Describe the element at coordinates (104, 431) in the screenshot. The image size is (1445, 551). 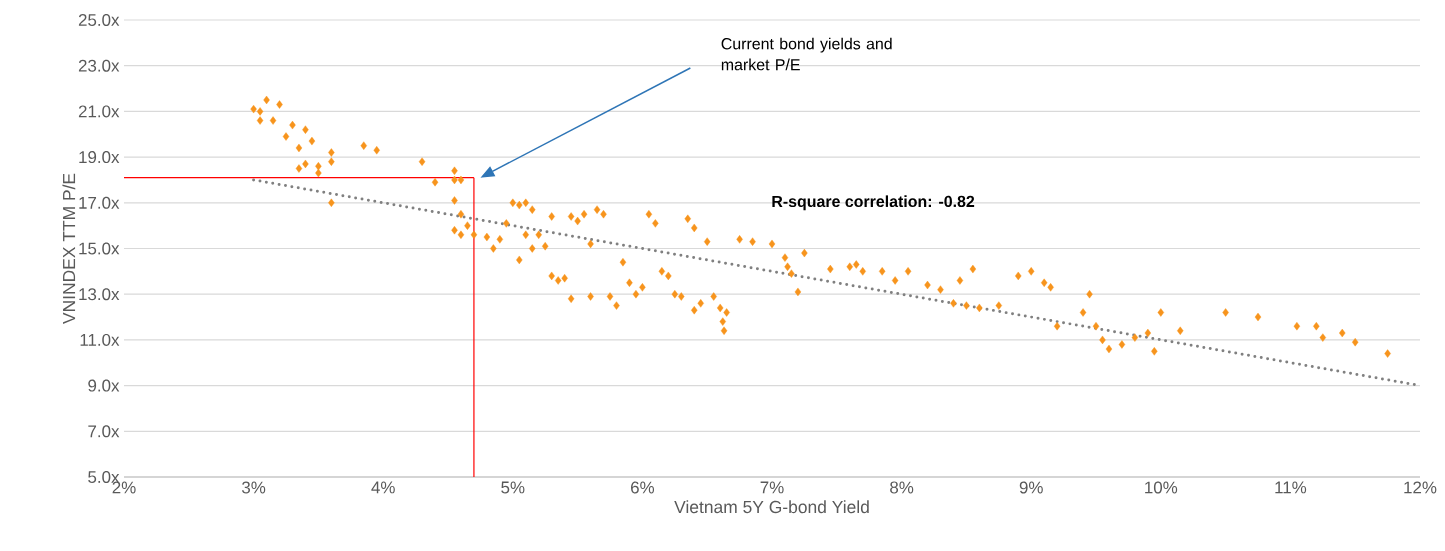
I see `y-tick-label: 7.0x` at that location.